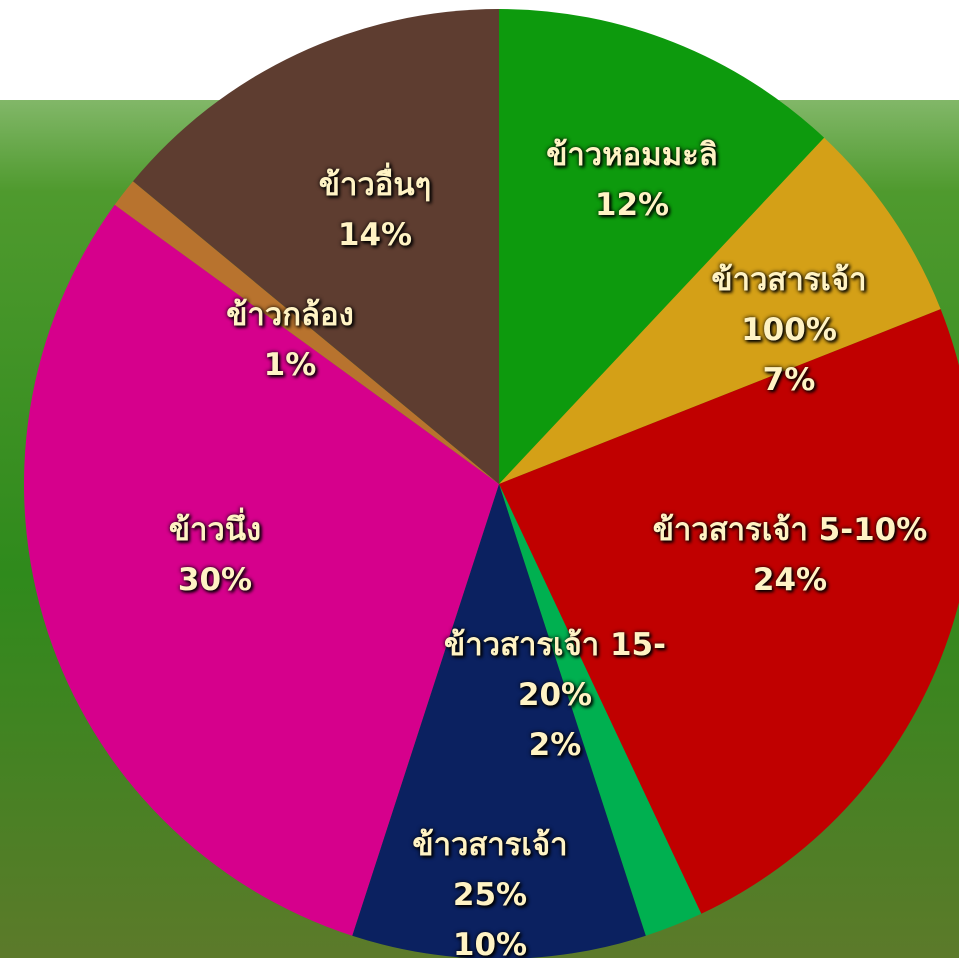 Image resolution: width=959 pixels, height=958 pixels. What do you see at coordinates (632, 155) in the screenshot?
I see `category-label: ข้าวหอมมะลิ` at bounding box center [632, 155].